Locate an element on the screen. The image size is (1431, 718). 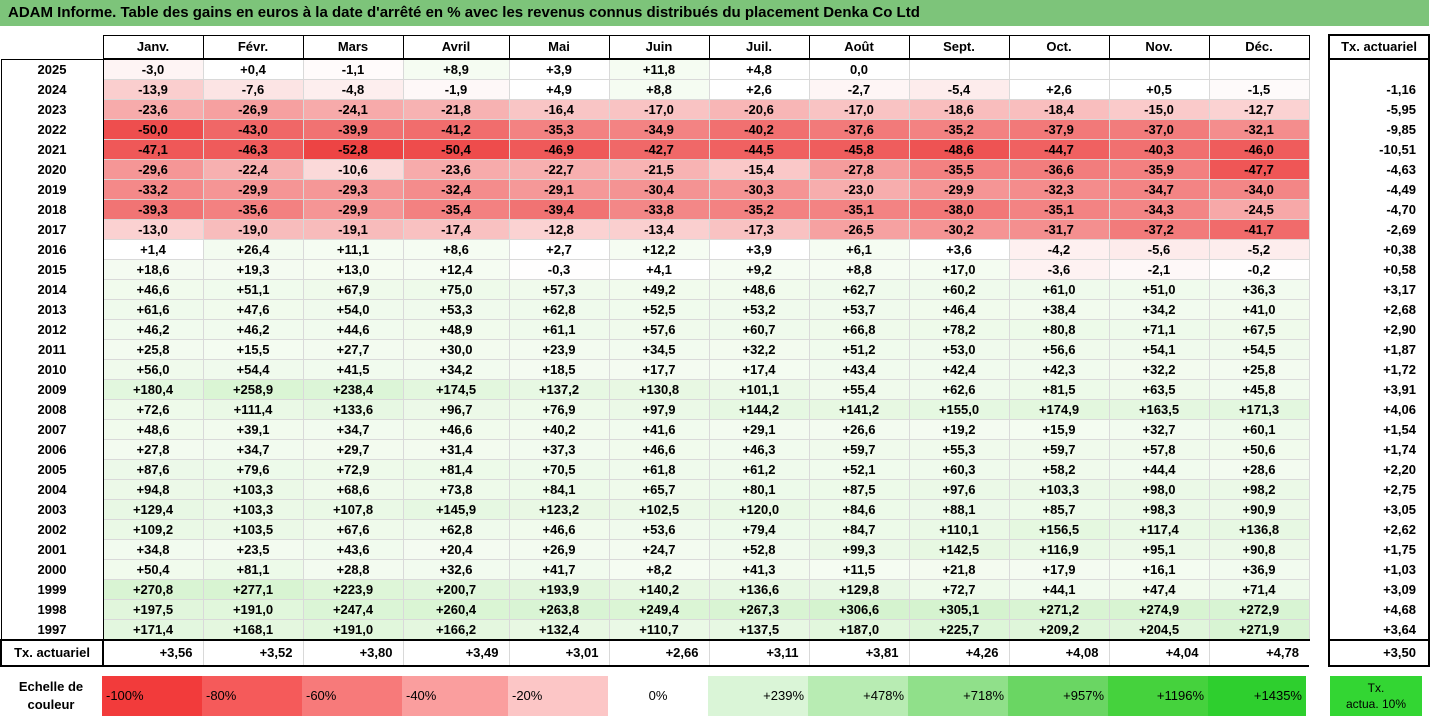
gain-cell: -15,4 is located at coordinates (759, 169).